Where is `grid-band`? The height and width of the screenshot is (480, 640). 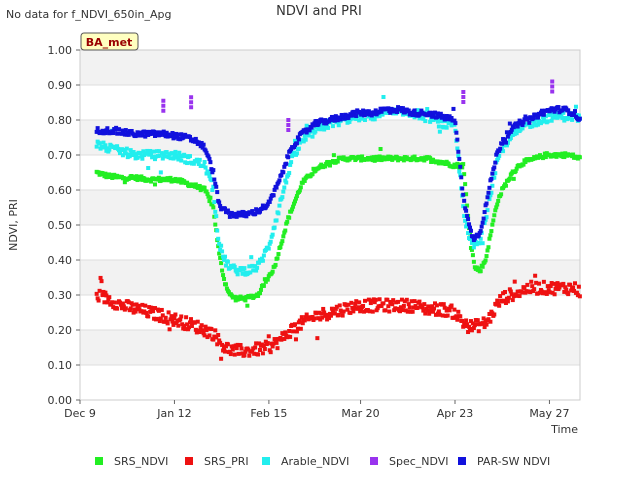
grid-band is located at coordinates (330, 242).